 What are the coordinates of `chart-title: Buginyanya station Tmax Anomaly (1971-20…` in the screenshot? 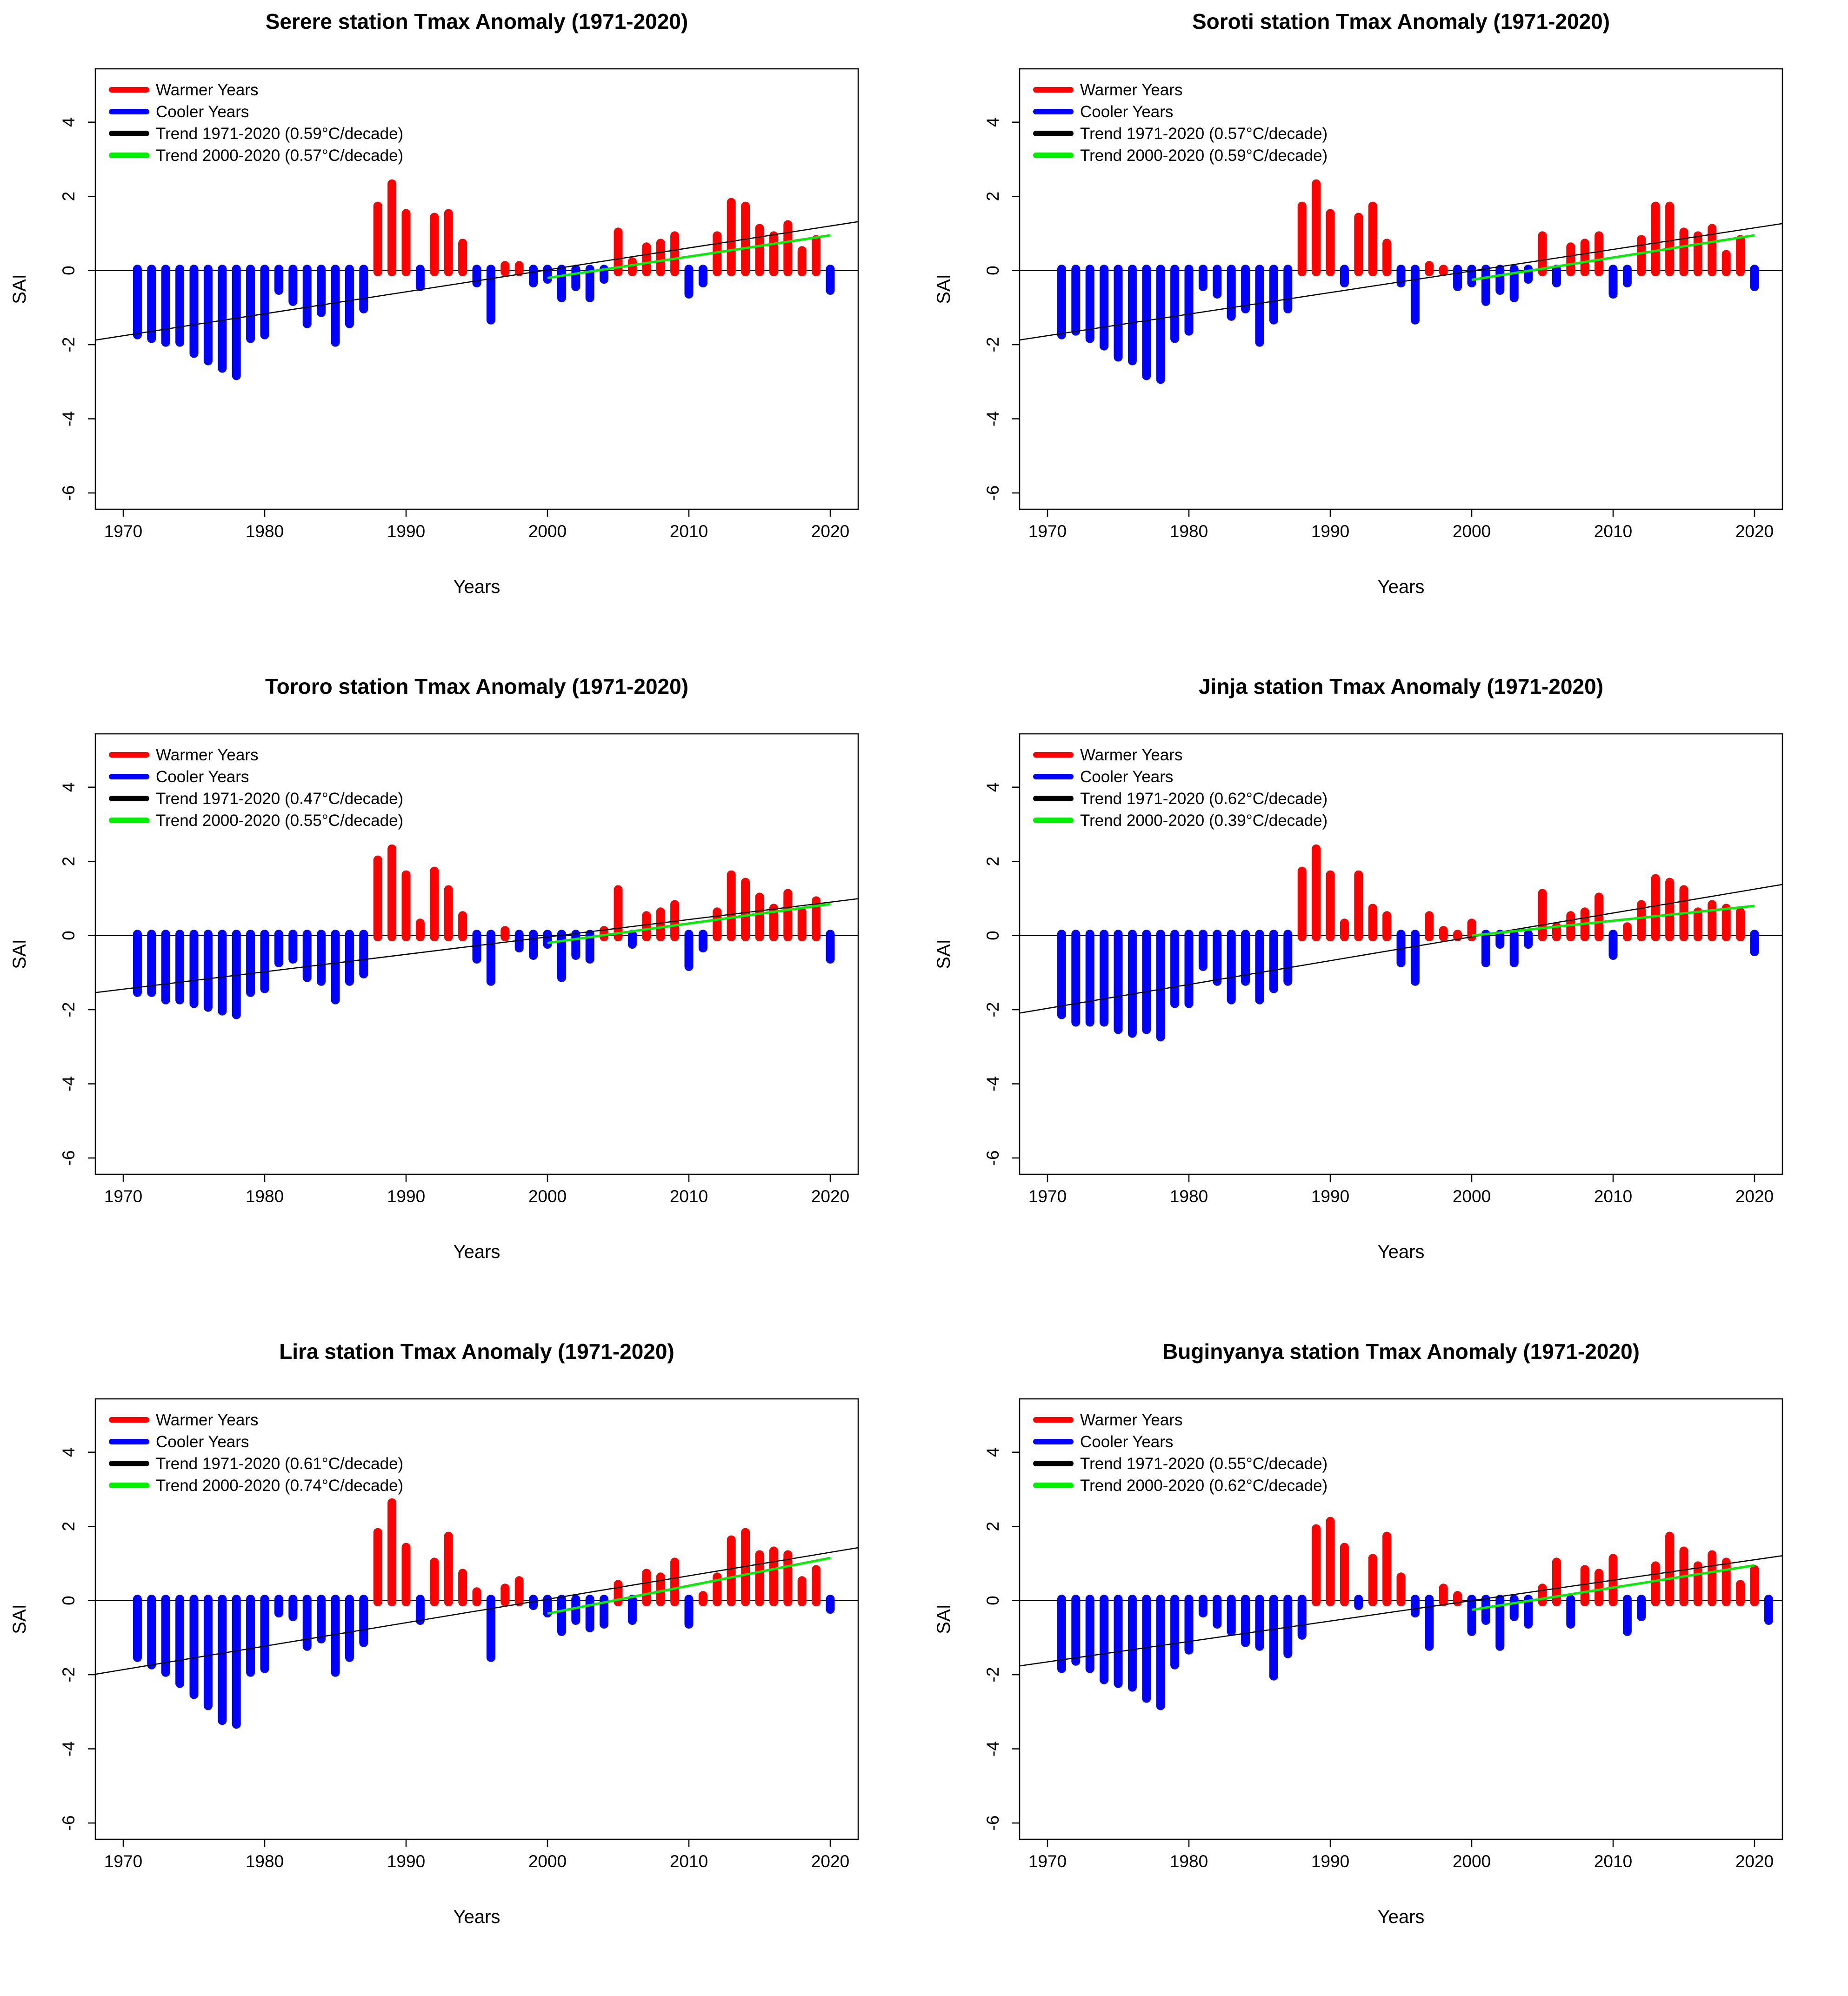 It's located at (1401, 1351).